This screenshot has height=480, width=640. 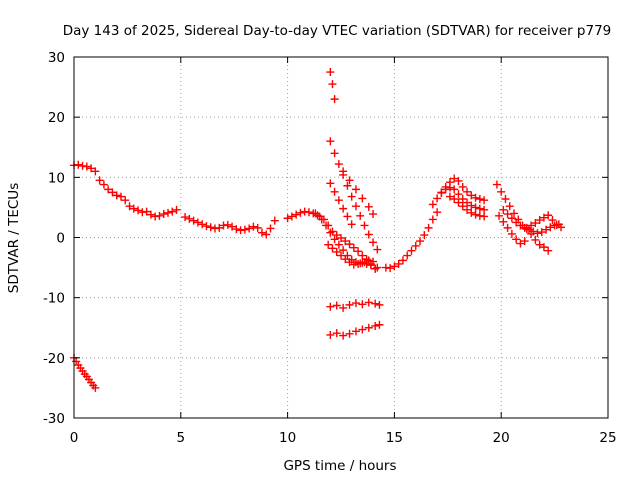 I want to click on y-axis-label: SDTVAR / TECUs, so click(x=14, y=238).